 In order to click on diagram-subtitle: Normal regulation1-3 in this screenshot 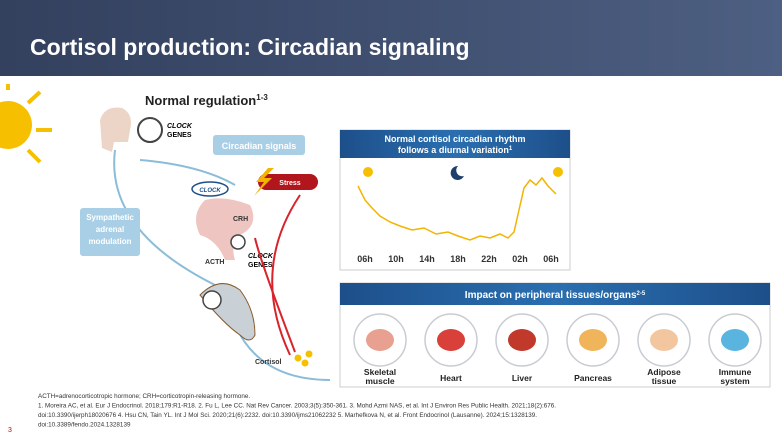, I will do `click(206, 100)`.